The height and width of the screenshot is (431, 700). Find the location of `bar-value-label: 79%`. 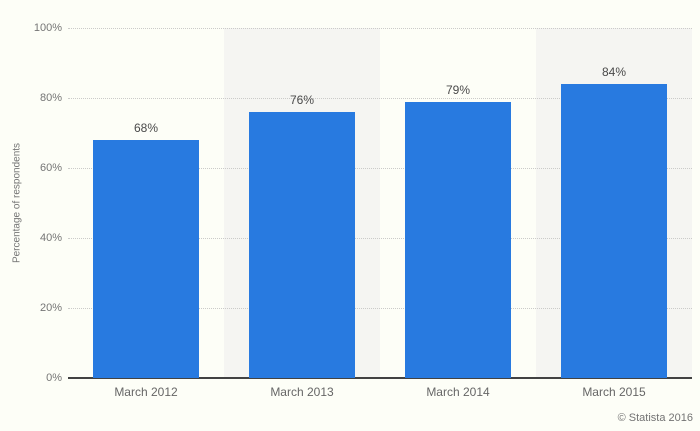

bar-value-label: 79% is located at coordinates (458, 89).